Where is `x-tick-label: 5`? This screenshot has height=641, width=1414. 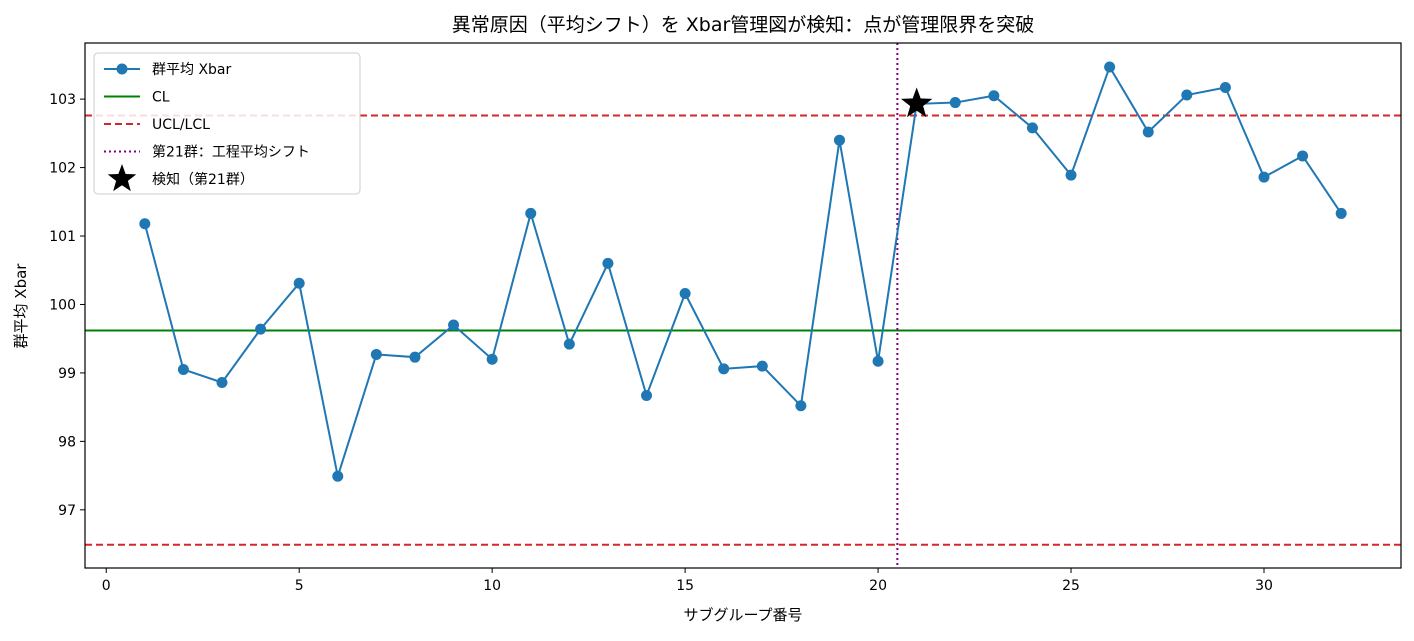
x-tick-label: 5 is located at coordinates (299, 586).